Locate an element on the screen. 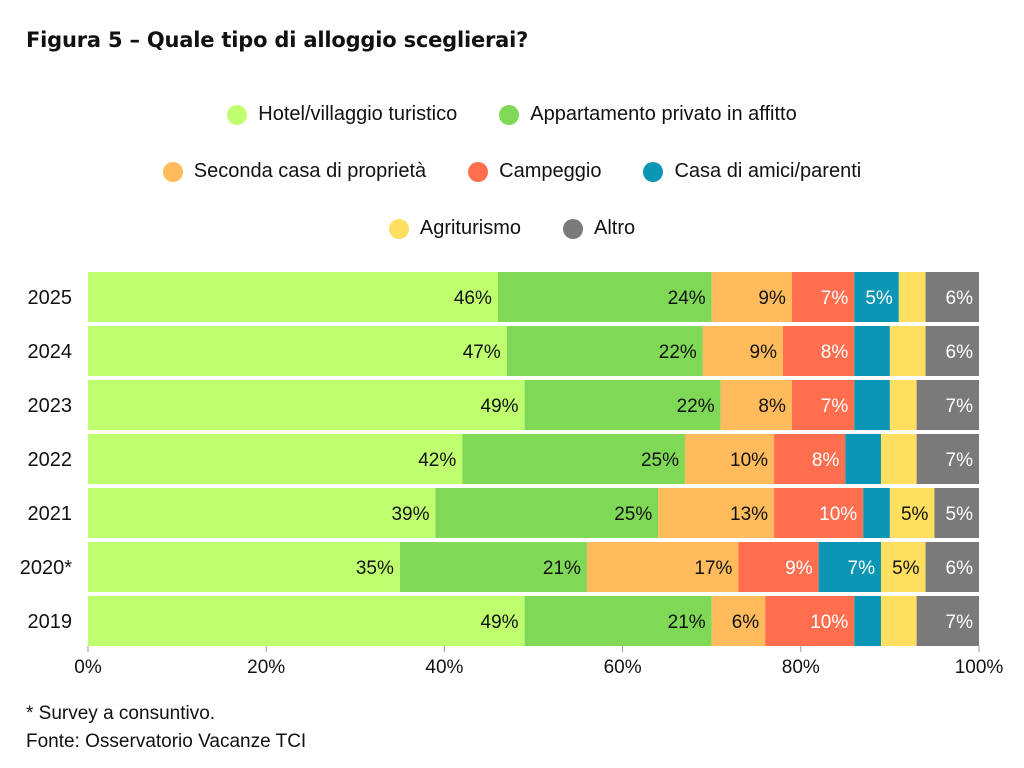 Image resolution: width=1024 pixels, height=768 pixels. legend-label: Hotel/villaggio turistico is located at coordinates (358, 114).